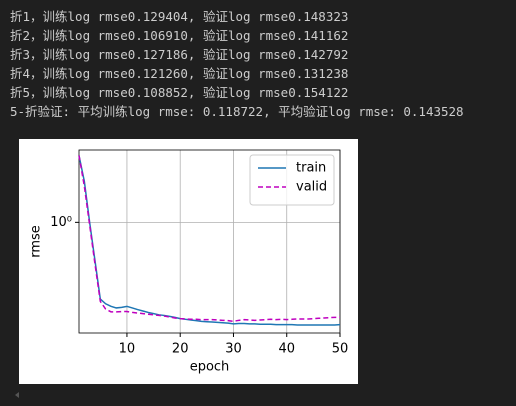  Describe the element at coordinates (210, 367) in the screenshot. I see `x-axis-label: epoch` at that location.